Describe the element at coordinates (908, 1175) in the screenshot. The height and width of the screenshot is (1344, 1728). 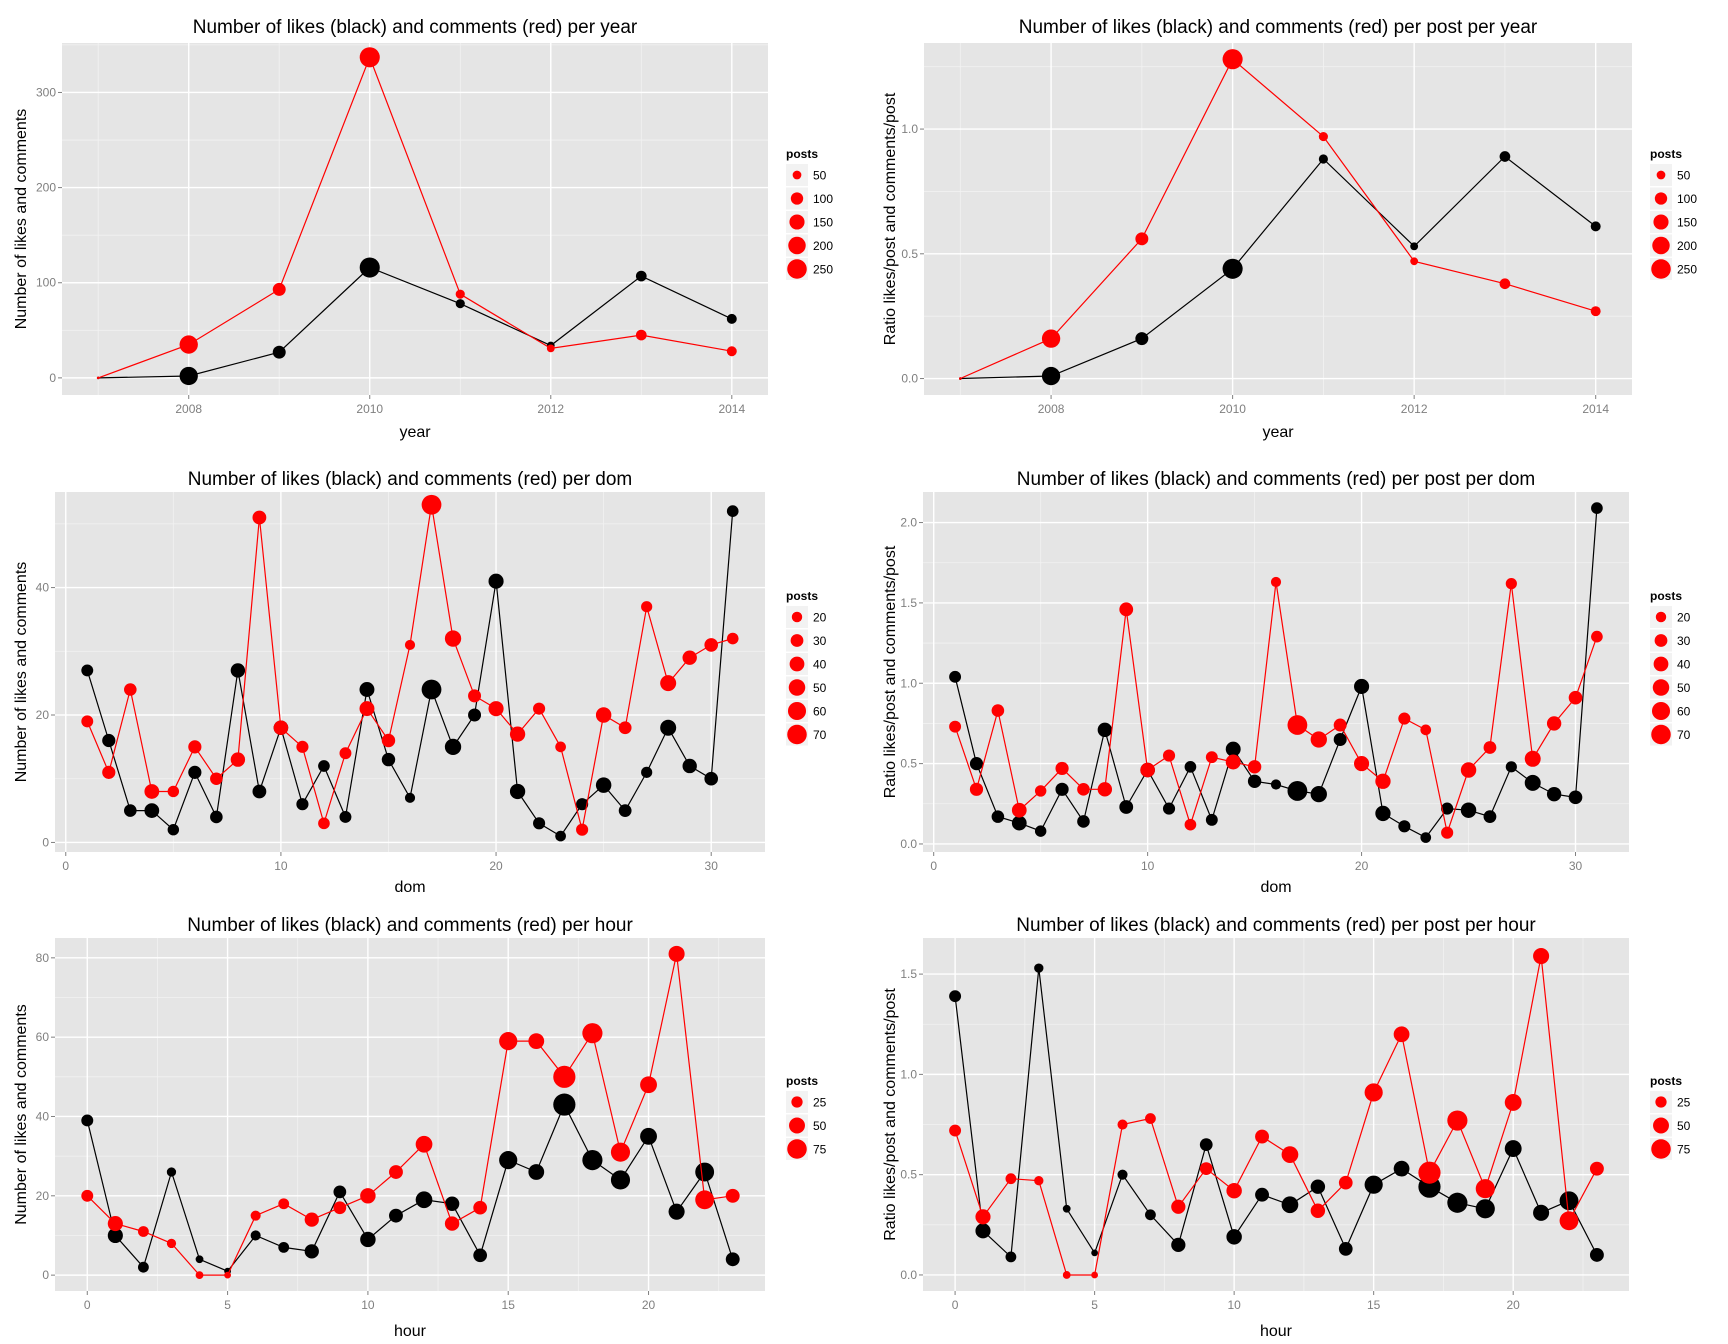
I see `y-tick-label: 0.5` at that location.